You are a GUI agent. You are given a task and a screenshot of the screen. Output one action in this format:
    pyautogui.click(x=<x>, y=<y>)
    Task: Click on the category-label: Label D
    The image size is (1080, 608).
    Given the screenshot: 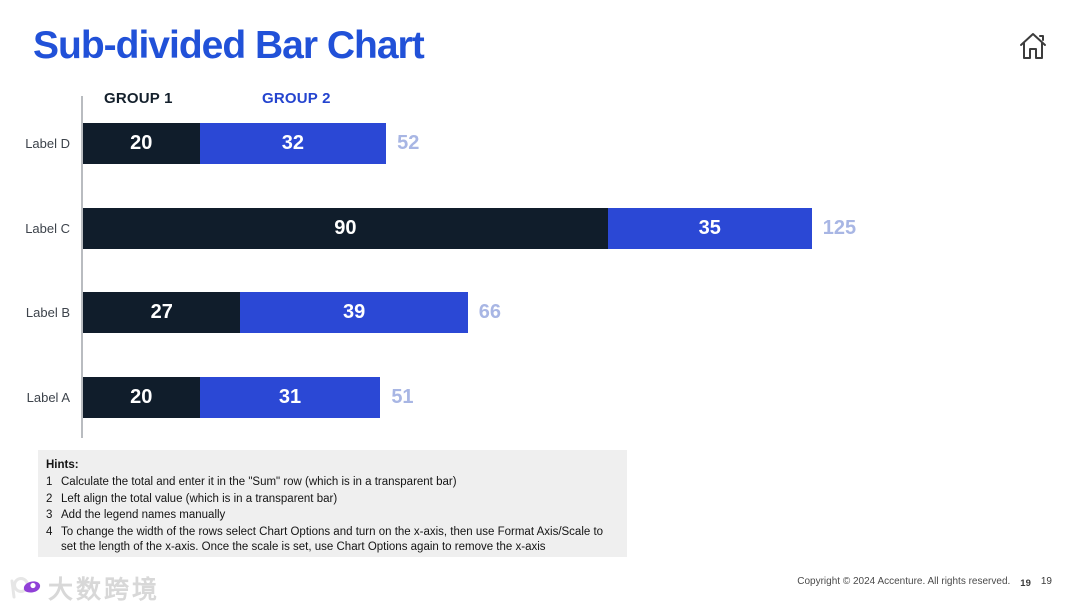 What is the action you would take?
    pyautogui.click(x=47, y=143)
    